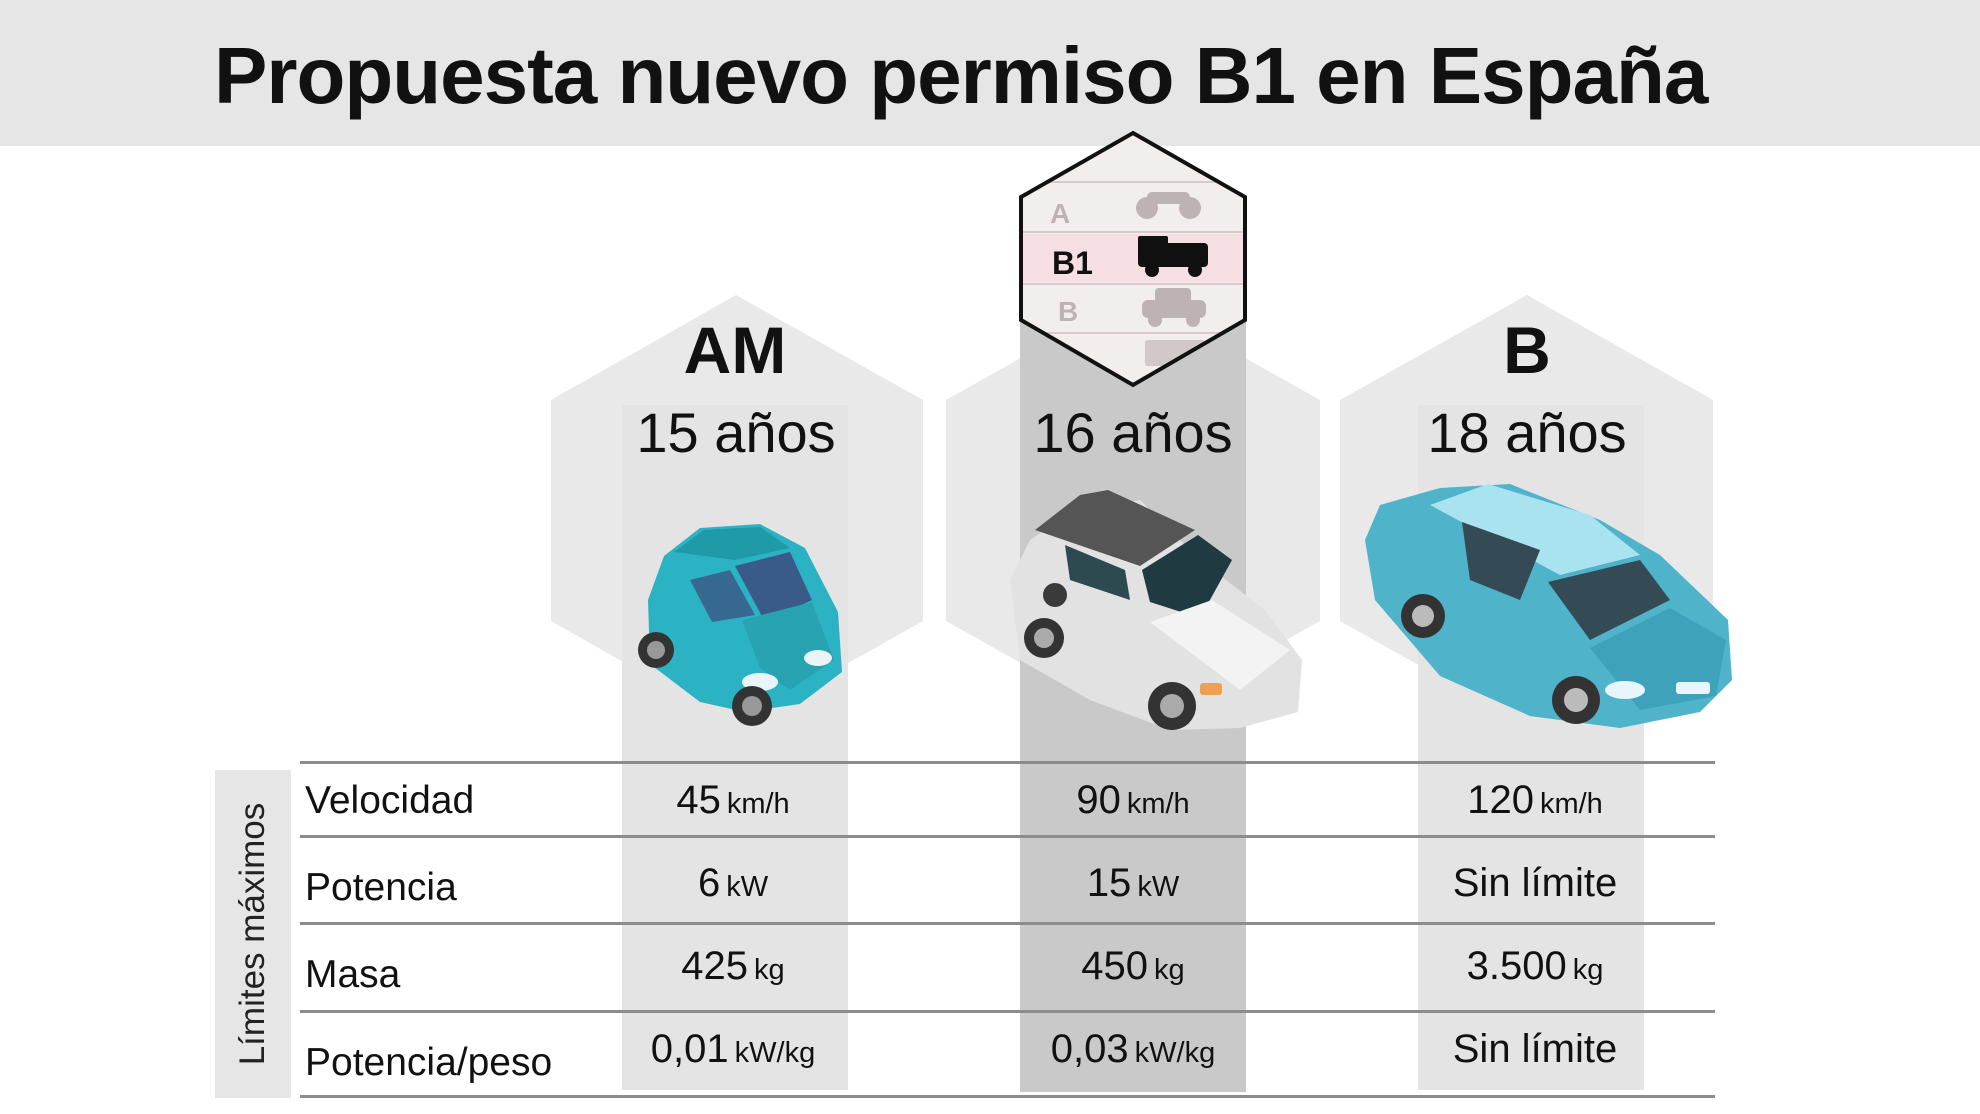  Describe the element at coordinates (961, 75) in the screenshot. I see `page-title: Propuesta nuevo permiso B1 en España` at that location.